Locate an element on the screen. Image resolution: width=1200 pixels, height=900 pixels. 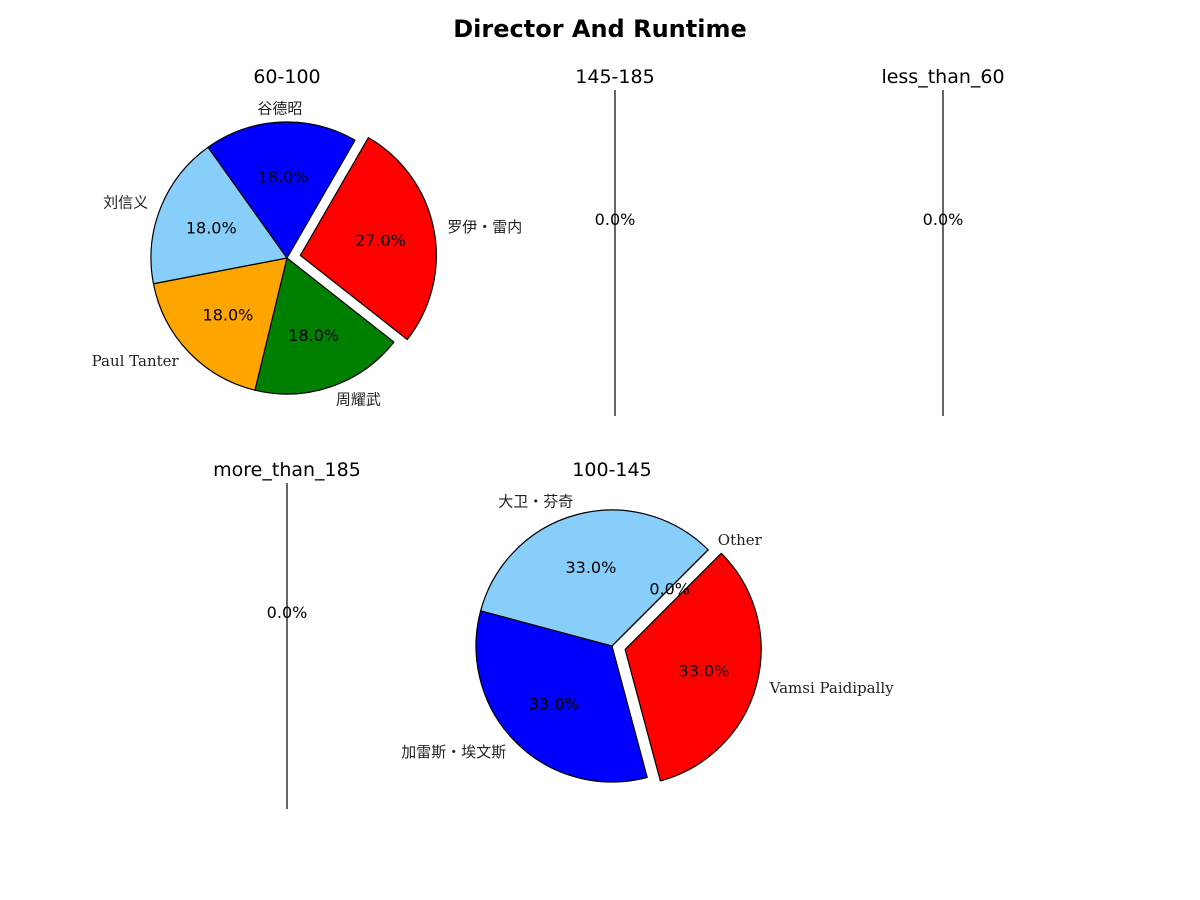
chart-title: Director And Runtime is located at coordinates (599, 29).